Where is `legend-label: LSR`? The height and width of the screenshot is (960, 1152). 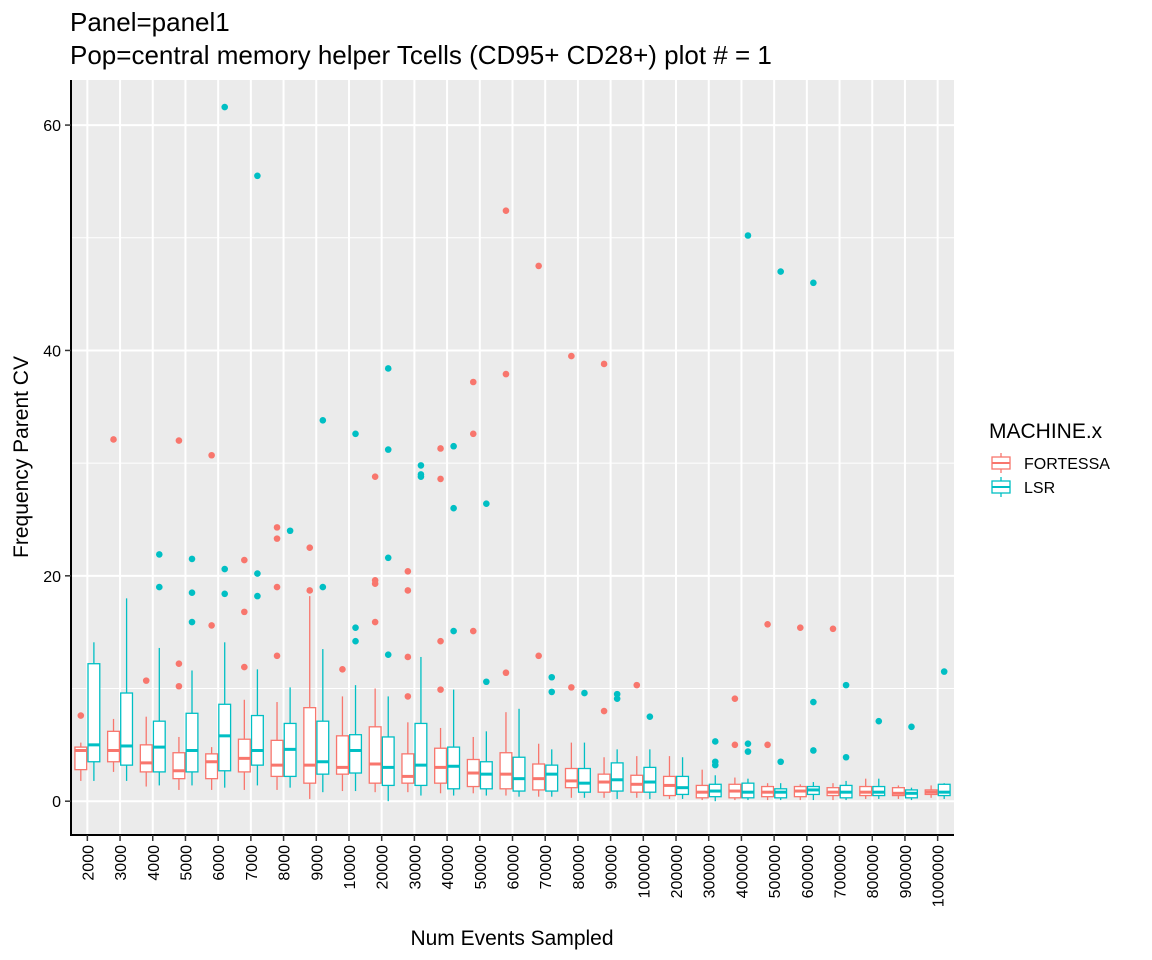
legend-label: LSR is located at coordinates (1039, 488).